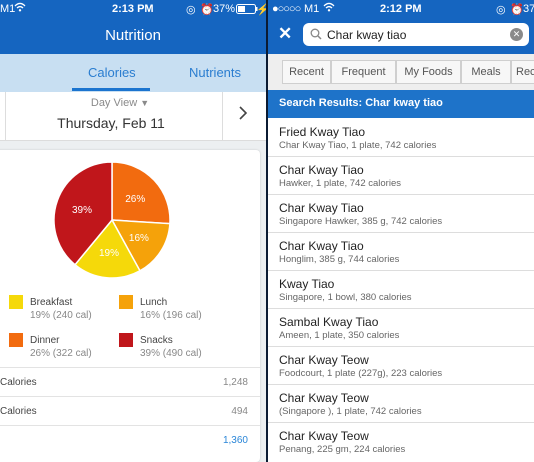  What do you see at coordinates (133, 35) in the screenshot?
I see `page-title: Nutrition` at bounding box center [133, 35].